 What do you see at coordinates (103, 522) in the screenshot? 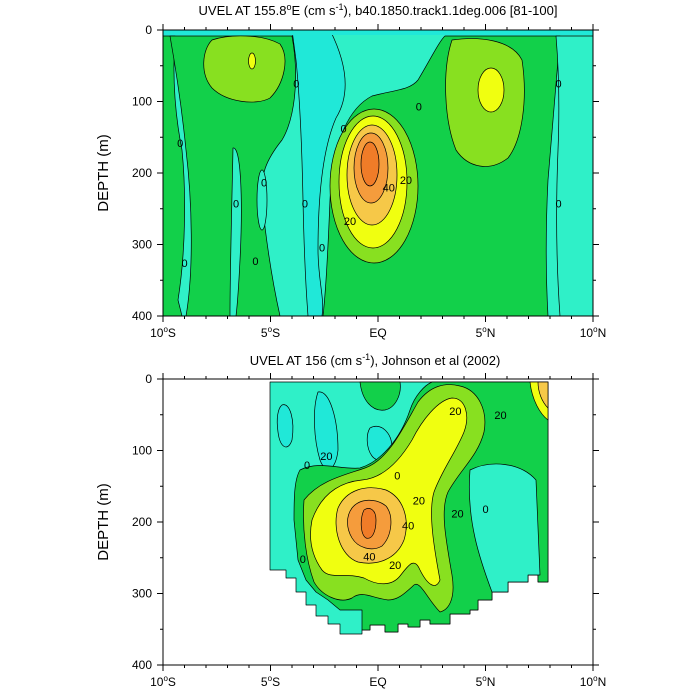
I see `panel-obs-ylabel: DEPTH (m)` at bounding box center [103, 522].